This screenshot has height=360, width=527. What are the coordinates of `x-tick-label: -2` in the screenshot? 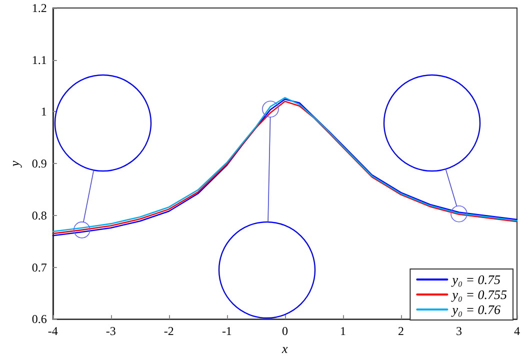 It's located at (169, 331).